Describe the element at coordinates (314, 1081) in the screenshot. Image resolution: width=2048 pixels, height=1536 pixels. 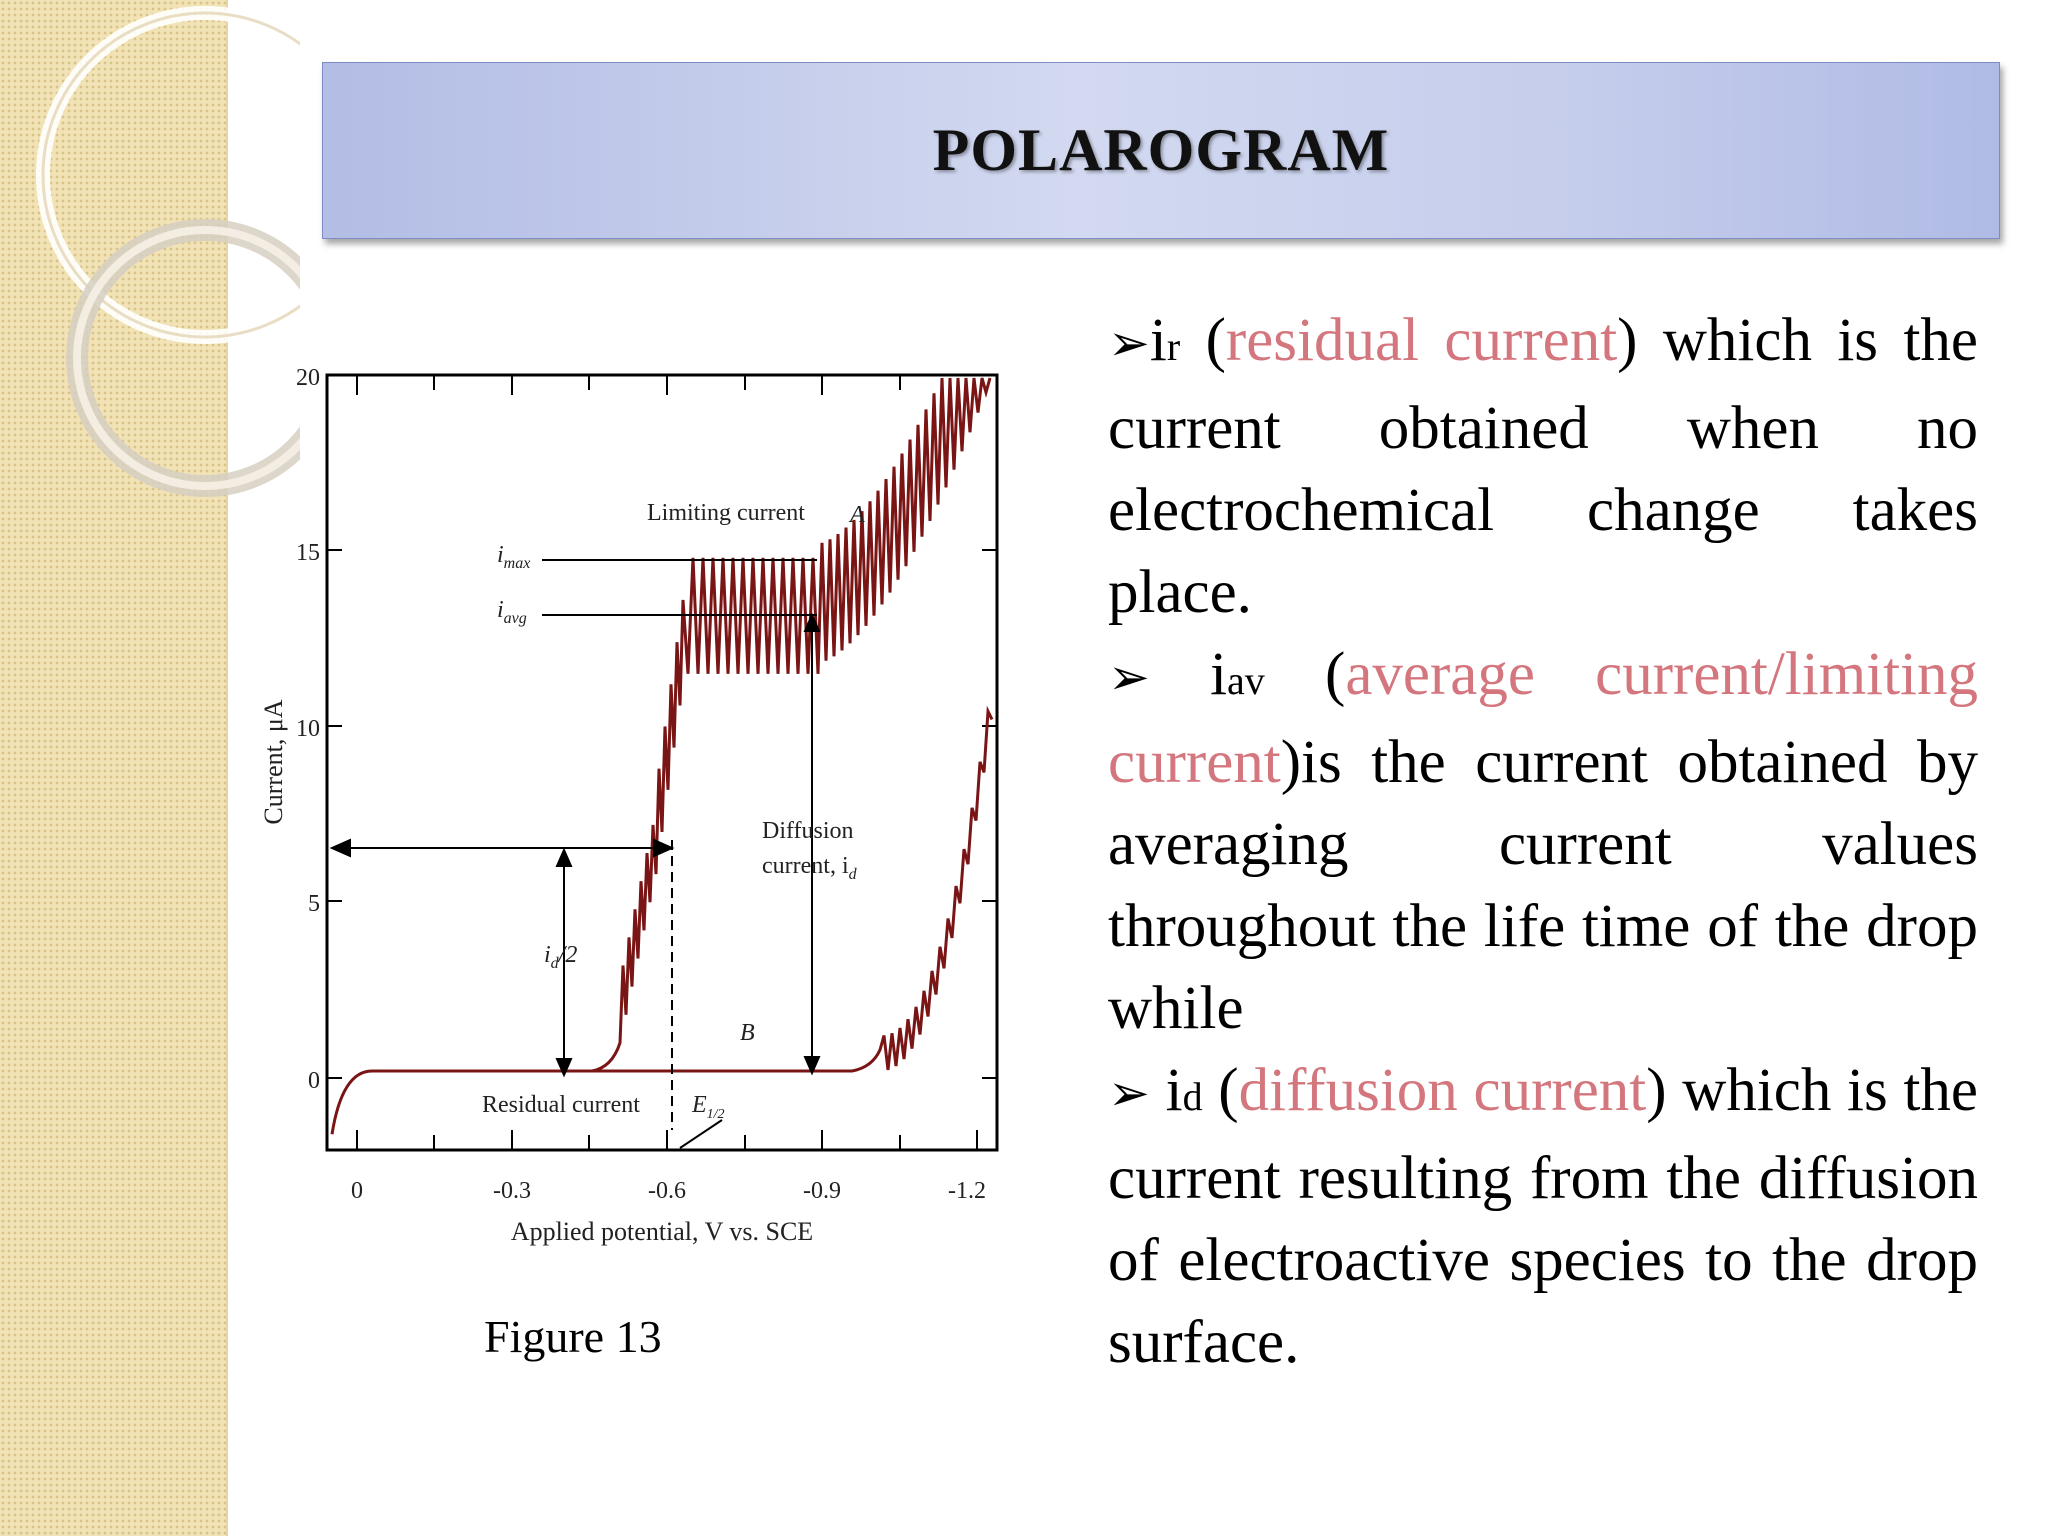
I see `y-tick-label: 0` at that location.